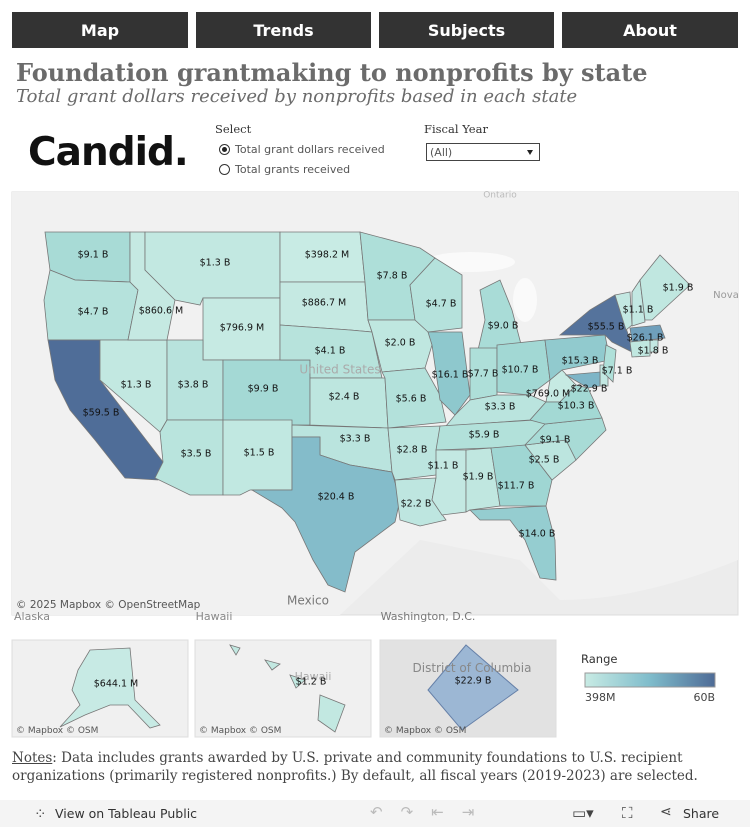 Image resolution: width=750 pixels, height=827 pixels. I want to click on radio-option: Total grant dollars received, so click(302, 149).